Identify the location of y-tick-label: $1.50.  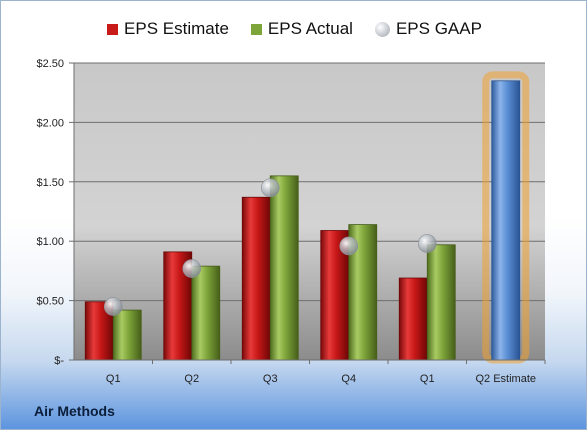
(50, 183).